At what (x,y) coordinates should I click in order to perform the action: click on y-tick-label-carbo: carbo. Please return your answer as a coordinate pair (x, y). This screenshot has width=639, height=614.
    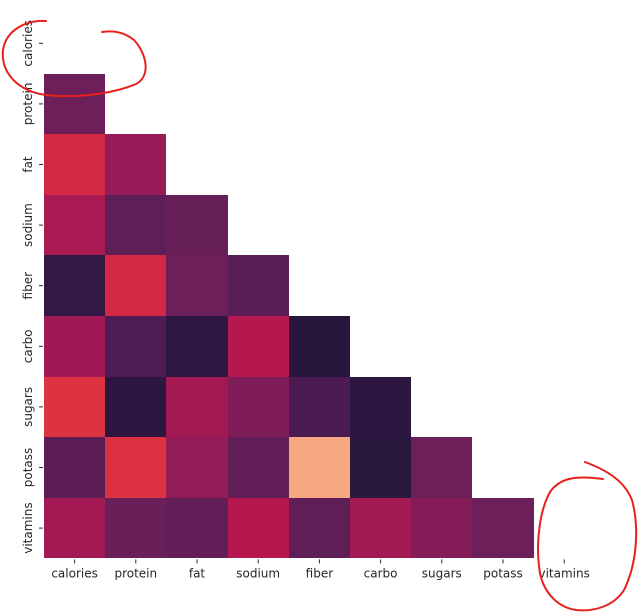
    Looking at the image, I should click on (28, 346).